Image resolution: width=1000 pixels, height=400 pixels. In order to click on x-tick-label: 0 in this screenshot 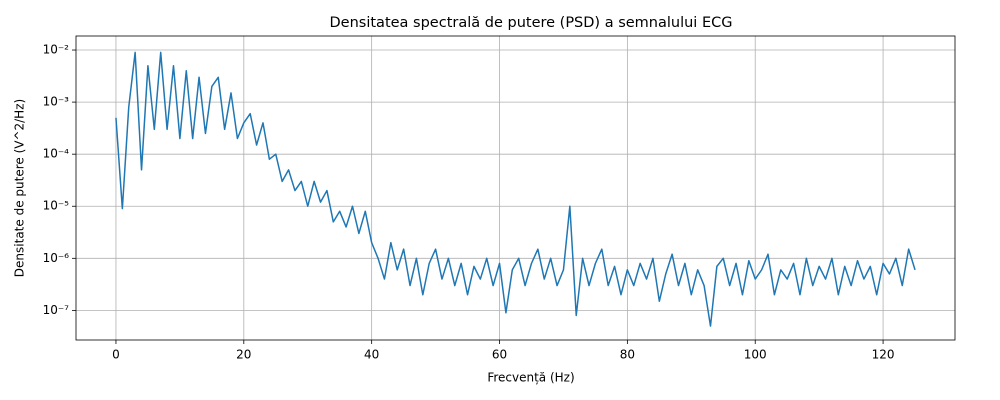, I will do `click(116, 355)`.